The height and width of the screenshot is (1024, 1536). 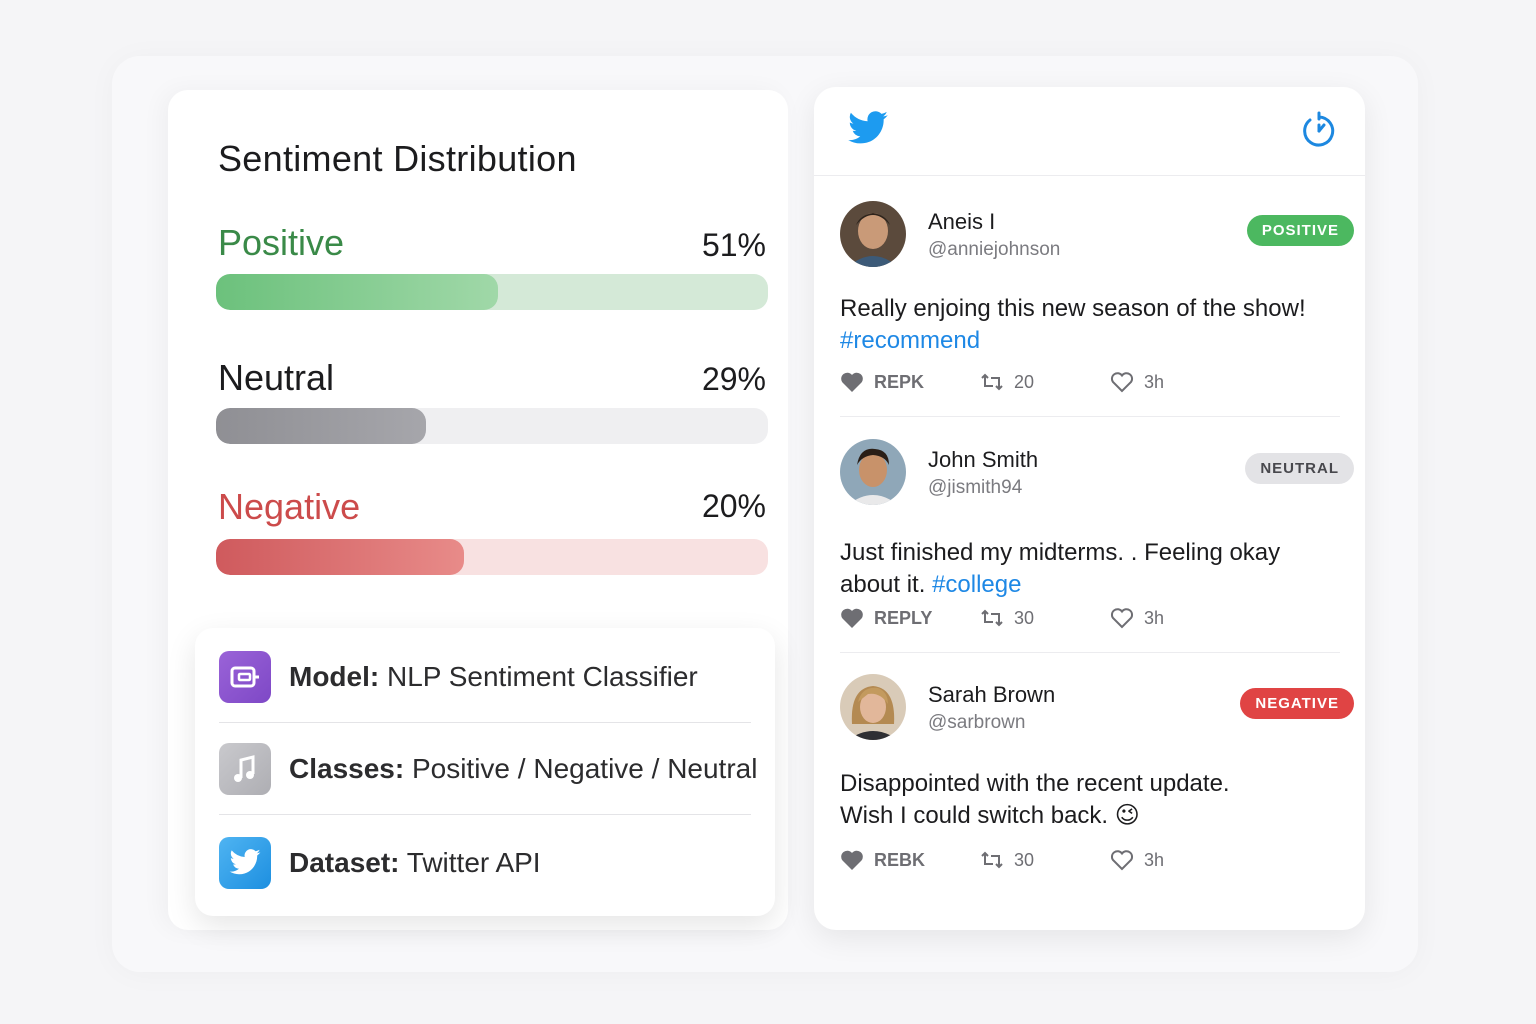 I want to click on retweet-button: 20, so click(x=1007, y=382).